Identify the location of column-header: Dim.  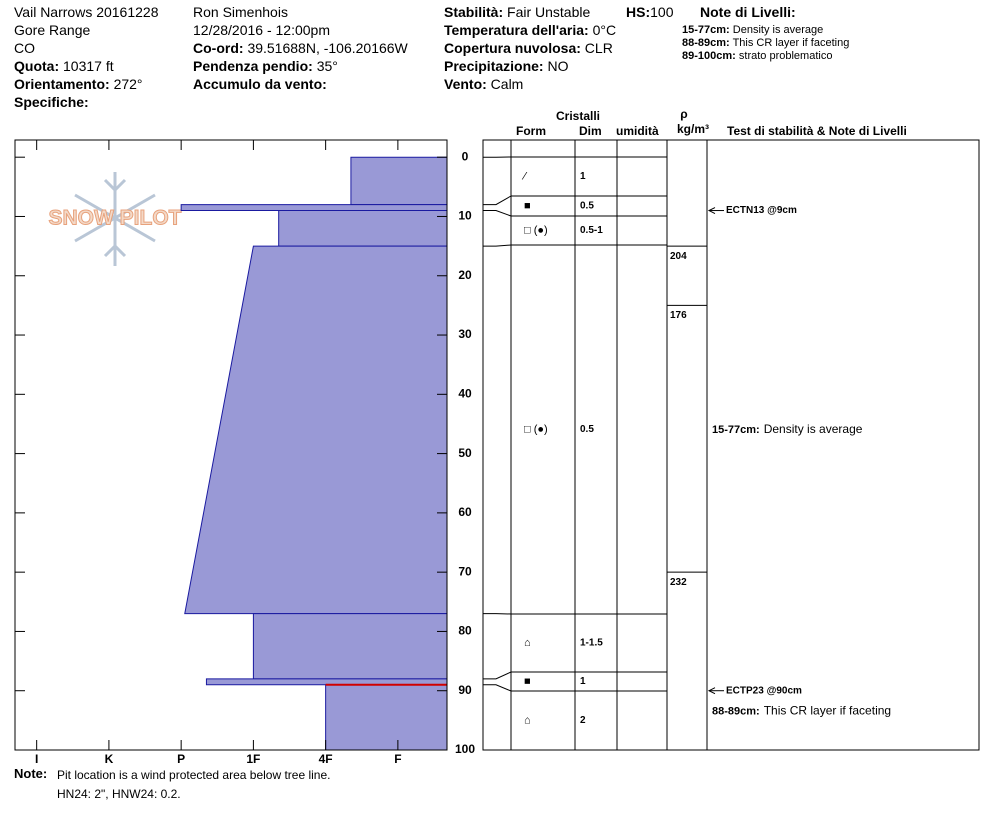
(590, 131).